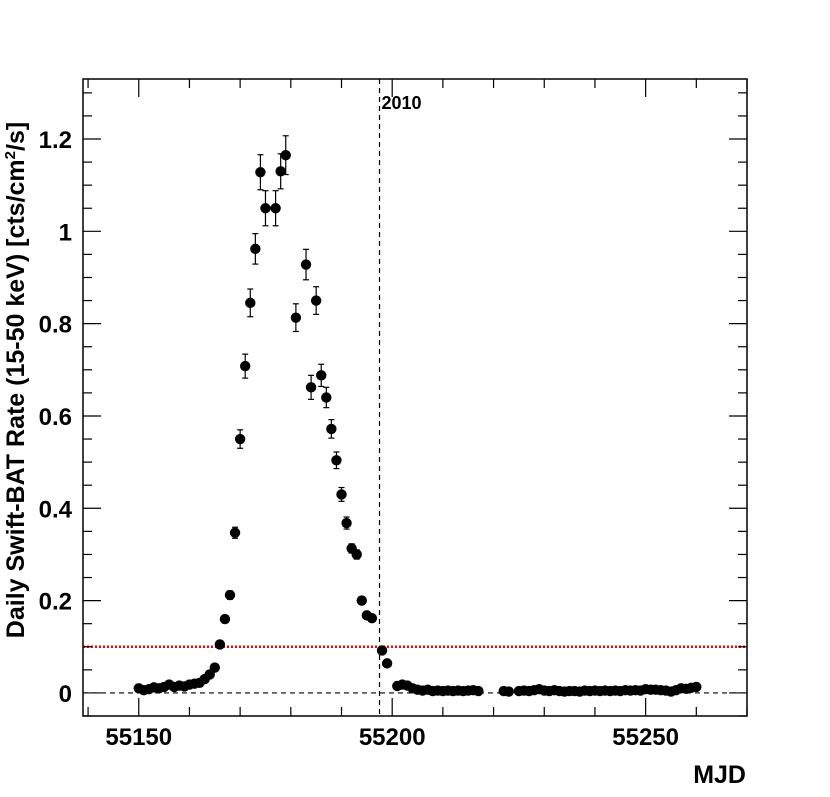  What do you see at coordinates (55, 602) in the screenshot?
I see `y-tick-label: 0.2` at bounding box center [55, 602].